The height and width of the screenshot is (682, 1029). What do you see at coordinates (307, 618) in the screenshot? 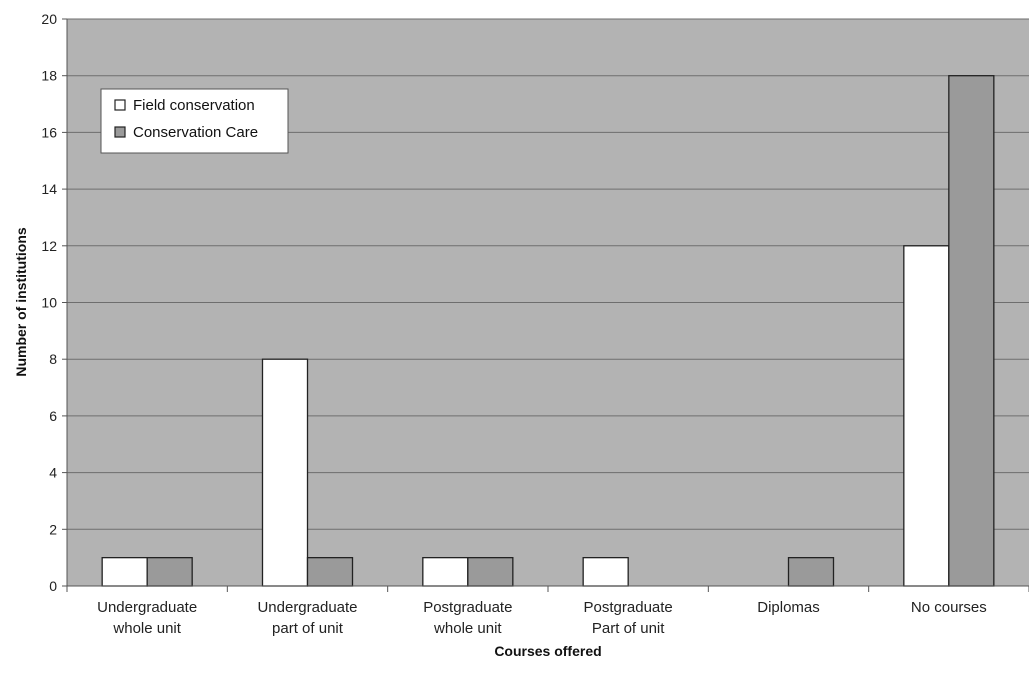
I see `x-tick-label: Undergraduate part of unit` at bounding box center [307, 618].